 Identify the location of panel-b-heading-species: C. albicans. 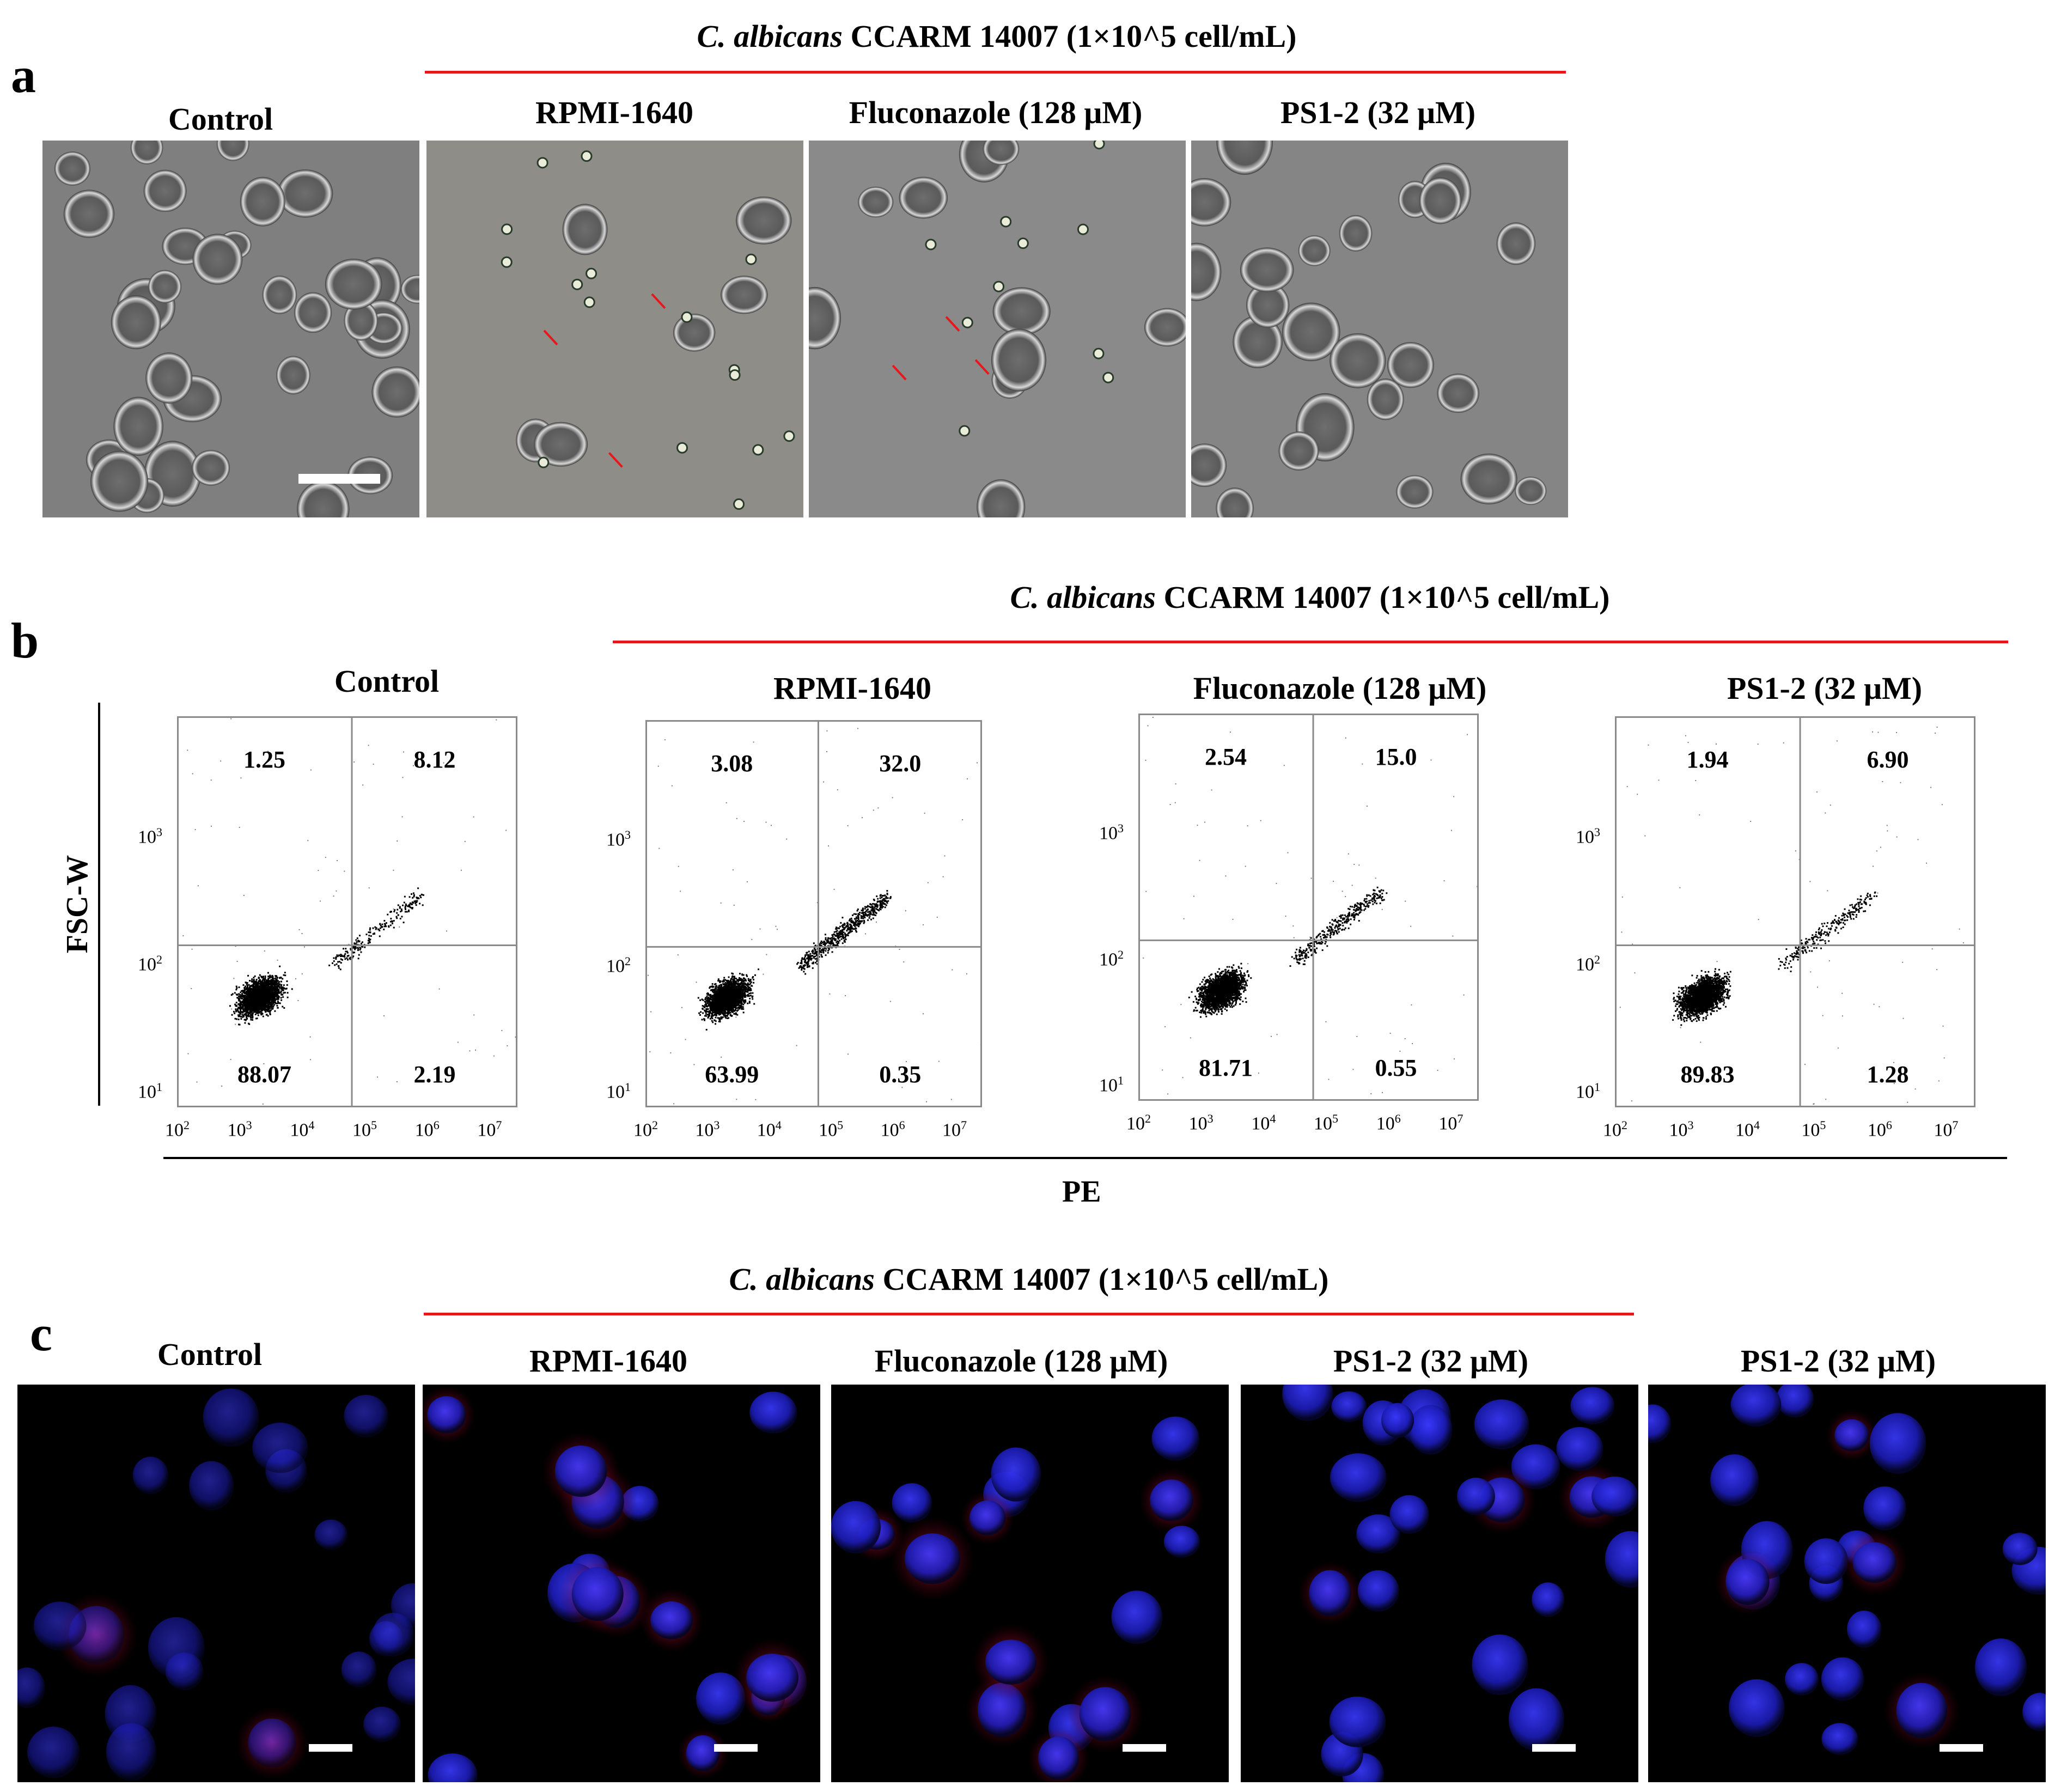
(1083, 597).